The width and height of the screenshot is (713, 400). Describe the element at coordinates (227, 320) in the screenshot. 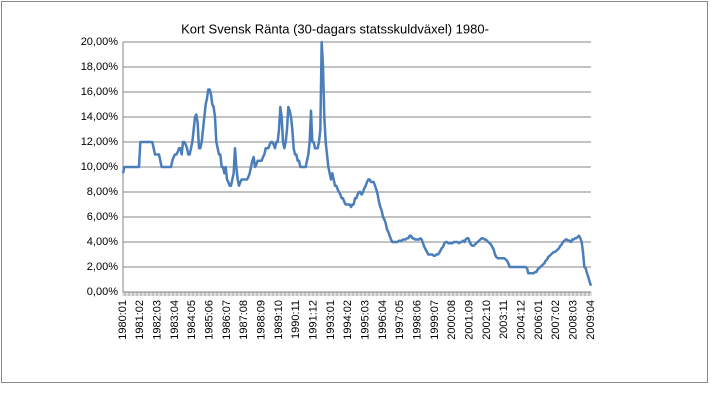

I see `x-tick-label: 1986:07` at that location.